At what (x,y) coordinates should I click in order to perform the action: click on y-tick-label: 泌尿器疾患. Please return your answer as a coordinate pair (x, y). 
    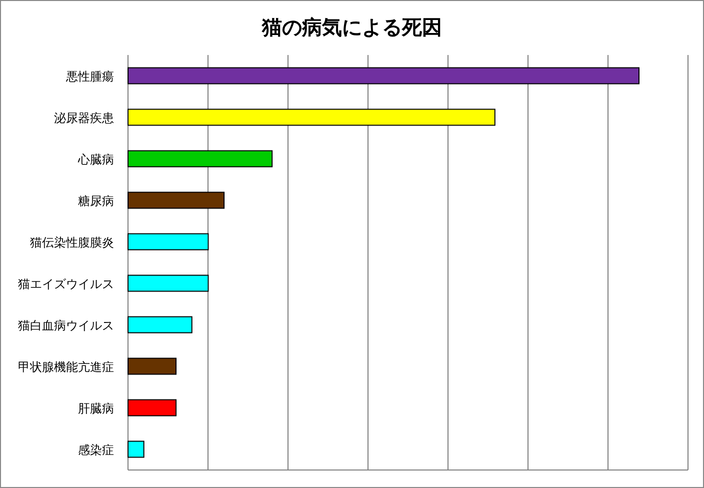
    Looking at the image, I should click on (84, 117).